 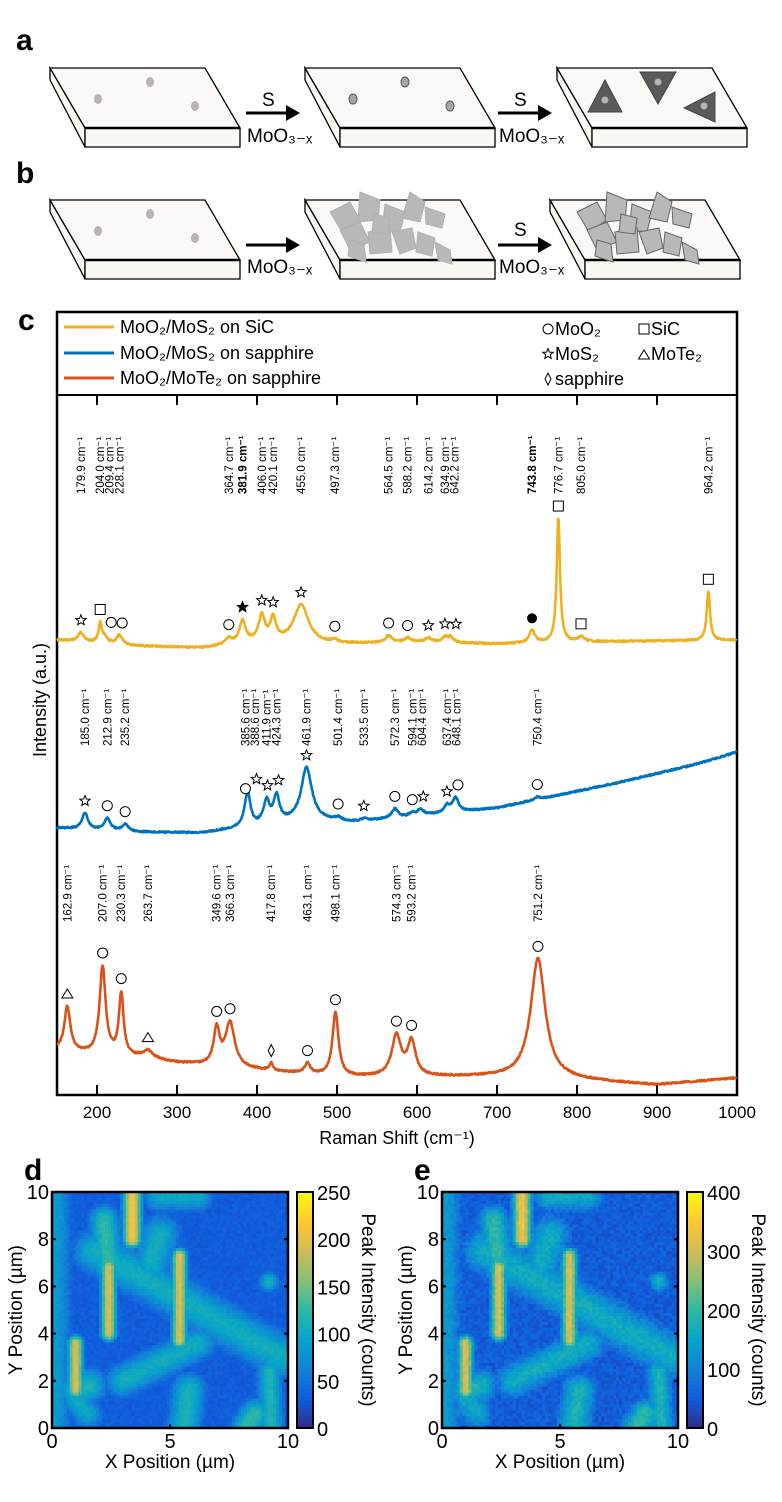 What do you see at coordinates (257, 1112) in the screenshot?
I see `x-tick-label: 400` at bounding box center [257, 1112].